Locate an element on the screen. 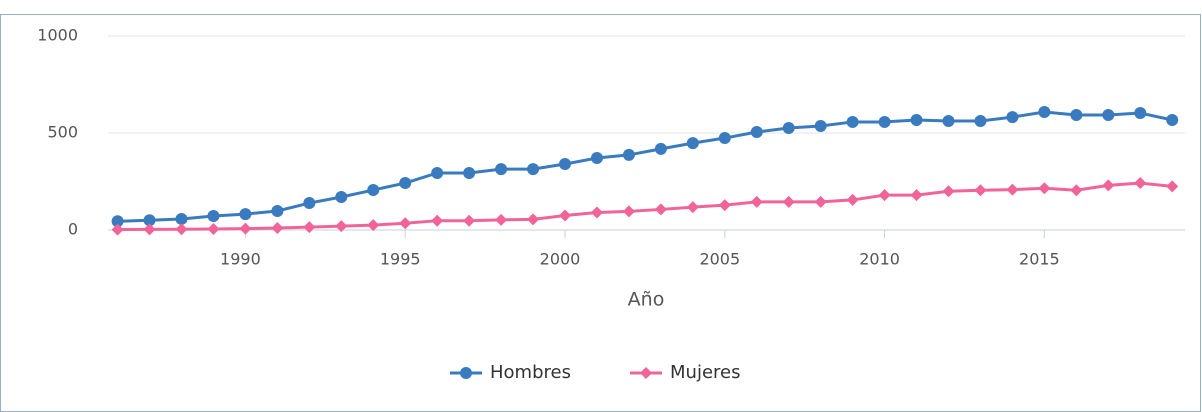 The width and height of the screenshot is (1202, 412). x-tick-label: 2005 is located at coordinates (719, 259).